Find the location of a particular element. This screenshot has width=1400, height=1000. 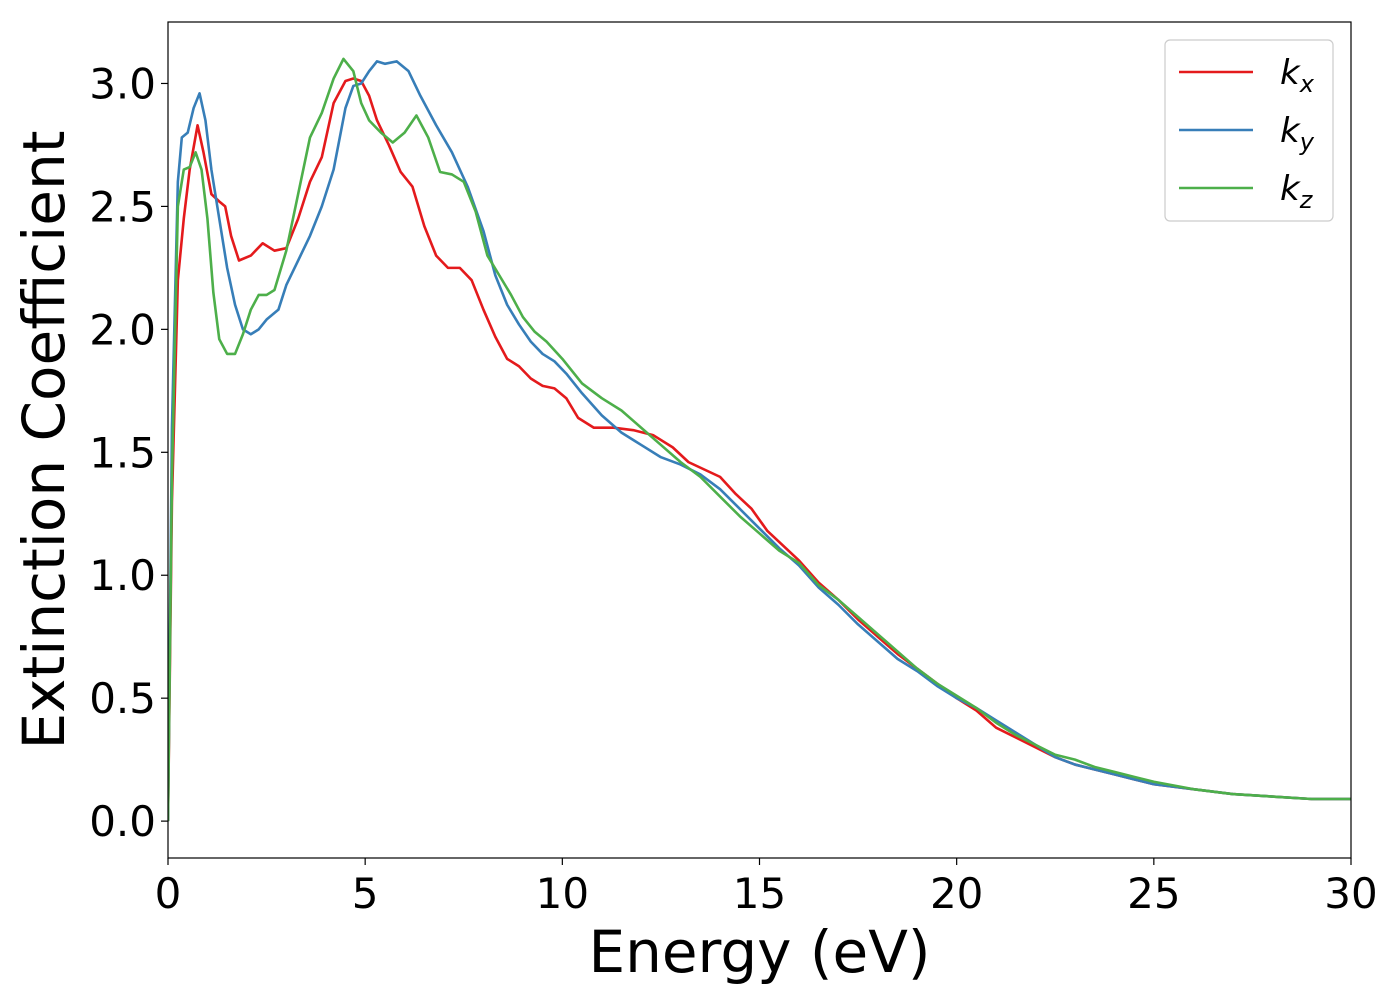

y-tick-label: 0.0 is located at coordinates (122, 821).